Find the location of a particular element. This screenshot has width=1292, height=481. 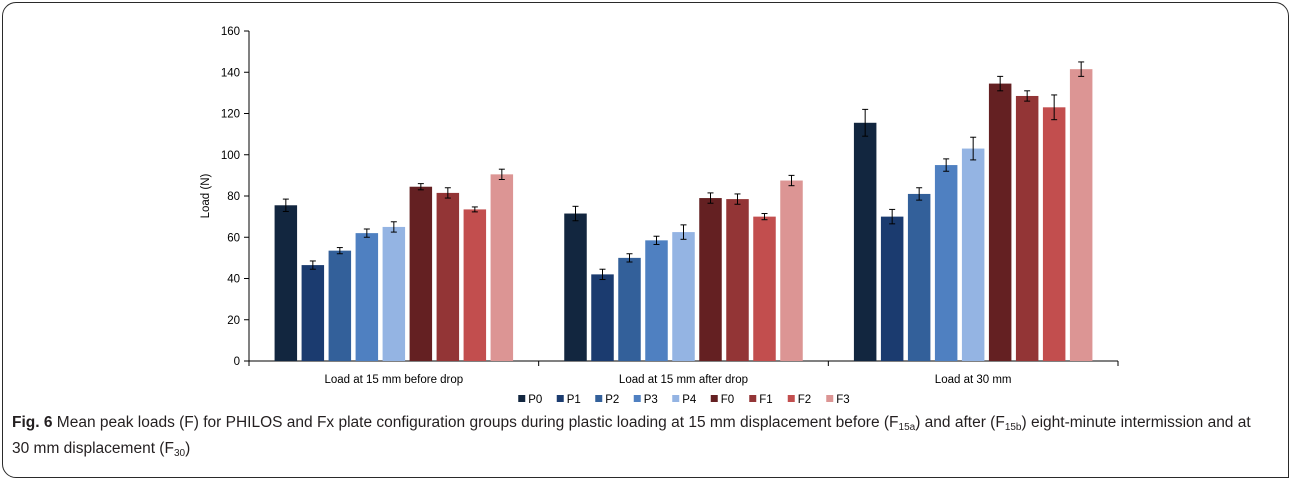

legend-label: P0 is located at coordinates (535, 400).